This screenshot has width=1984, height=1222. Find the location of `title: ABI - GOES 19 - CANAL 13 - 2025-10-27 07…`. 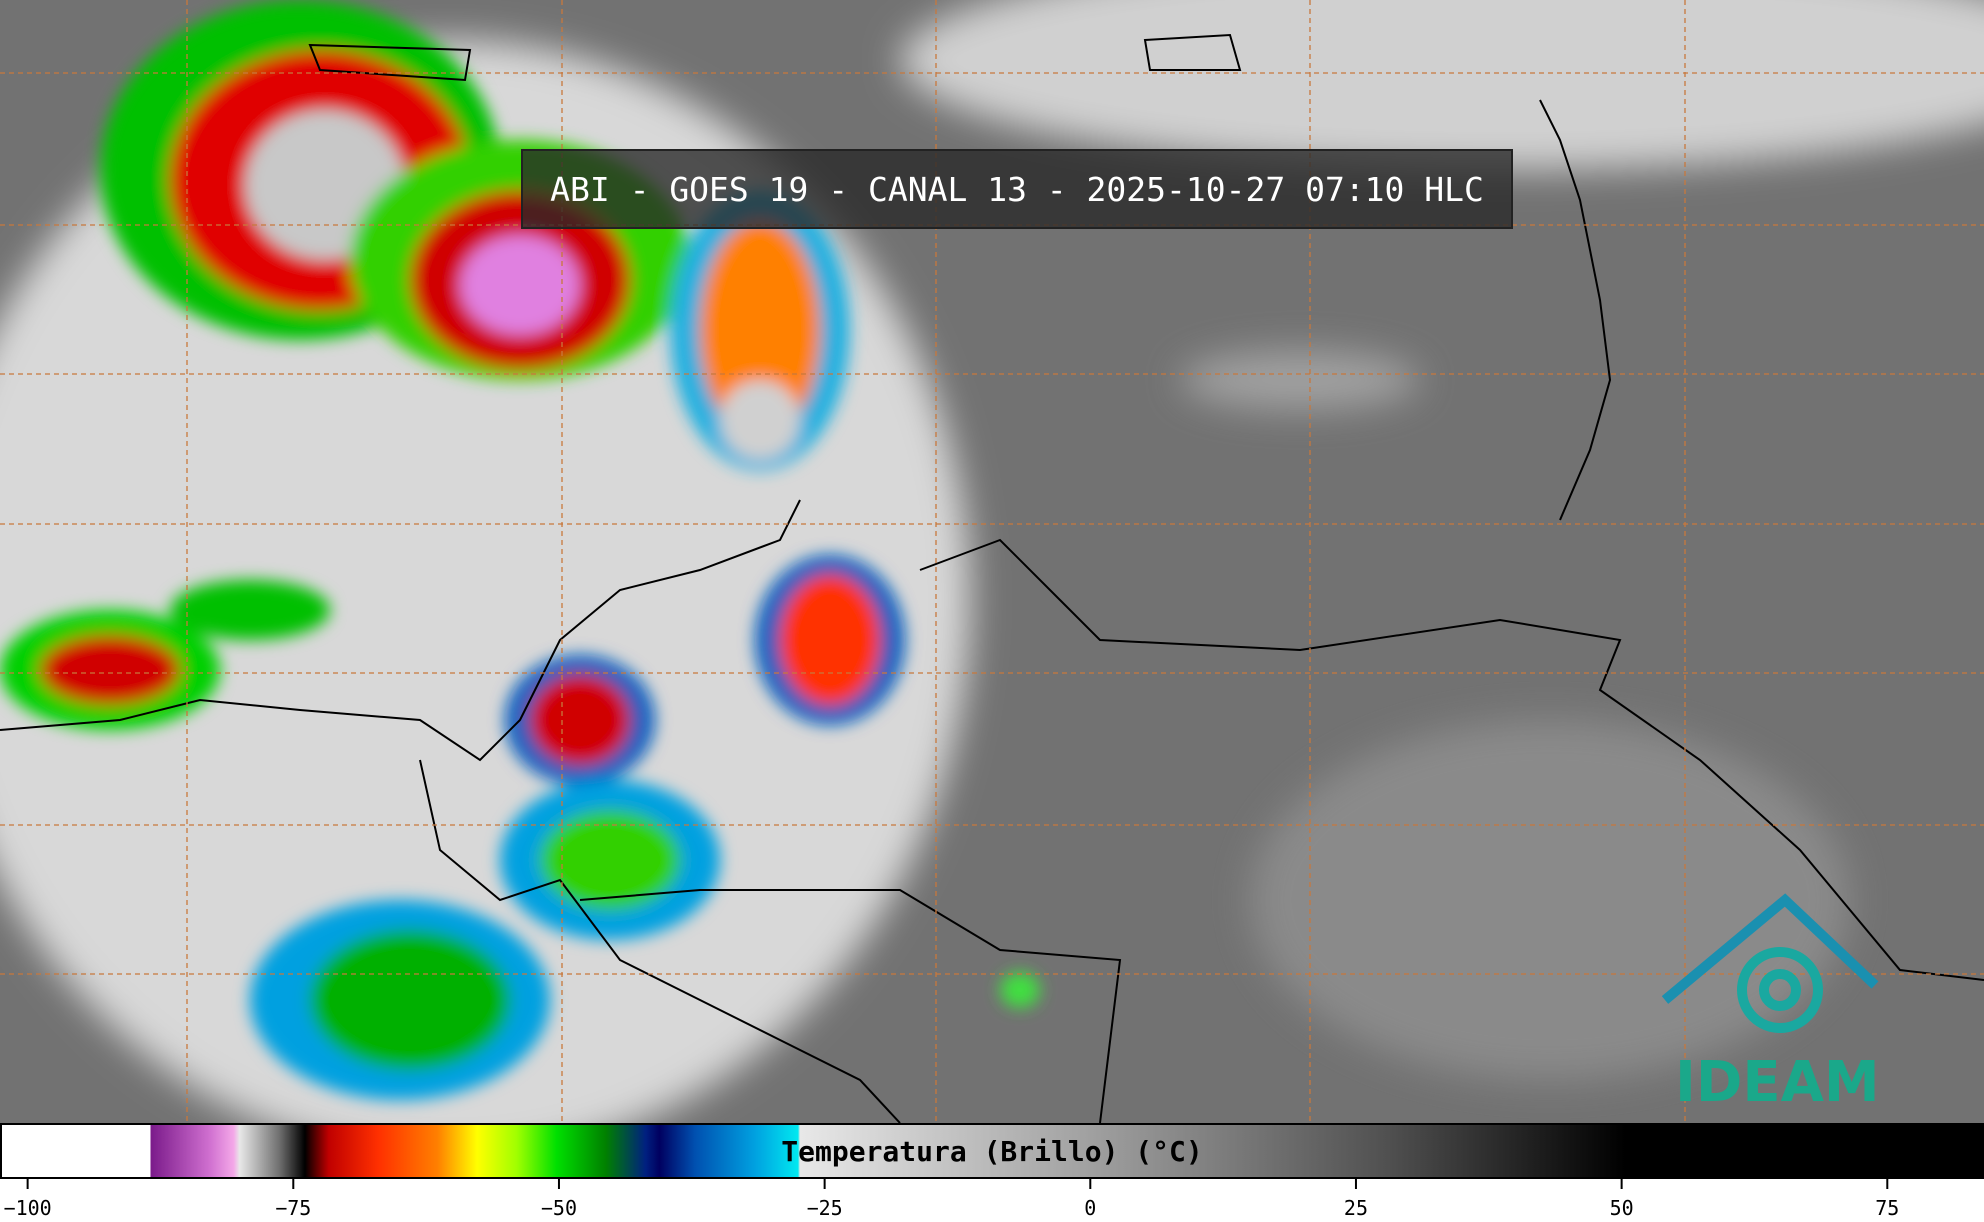

title: ABI - GOES 19 - CANAL 13 - 2025-10-27 07… is located at coordinates (1017, 189).